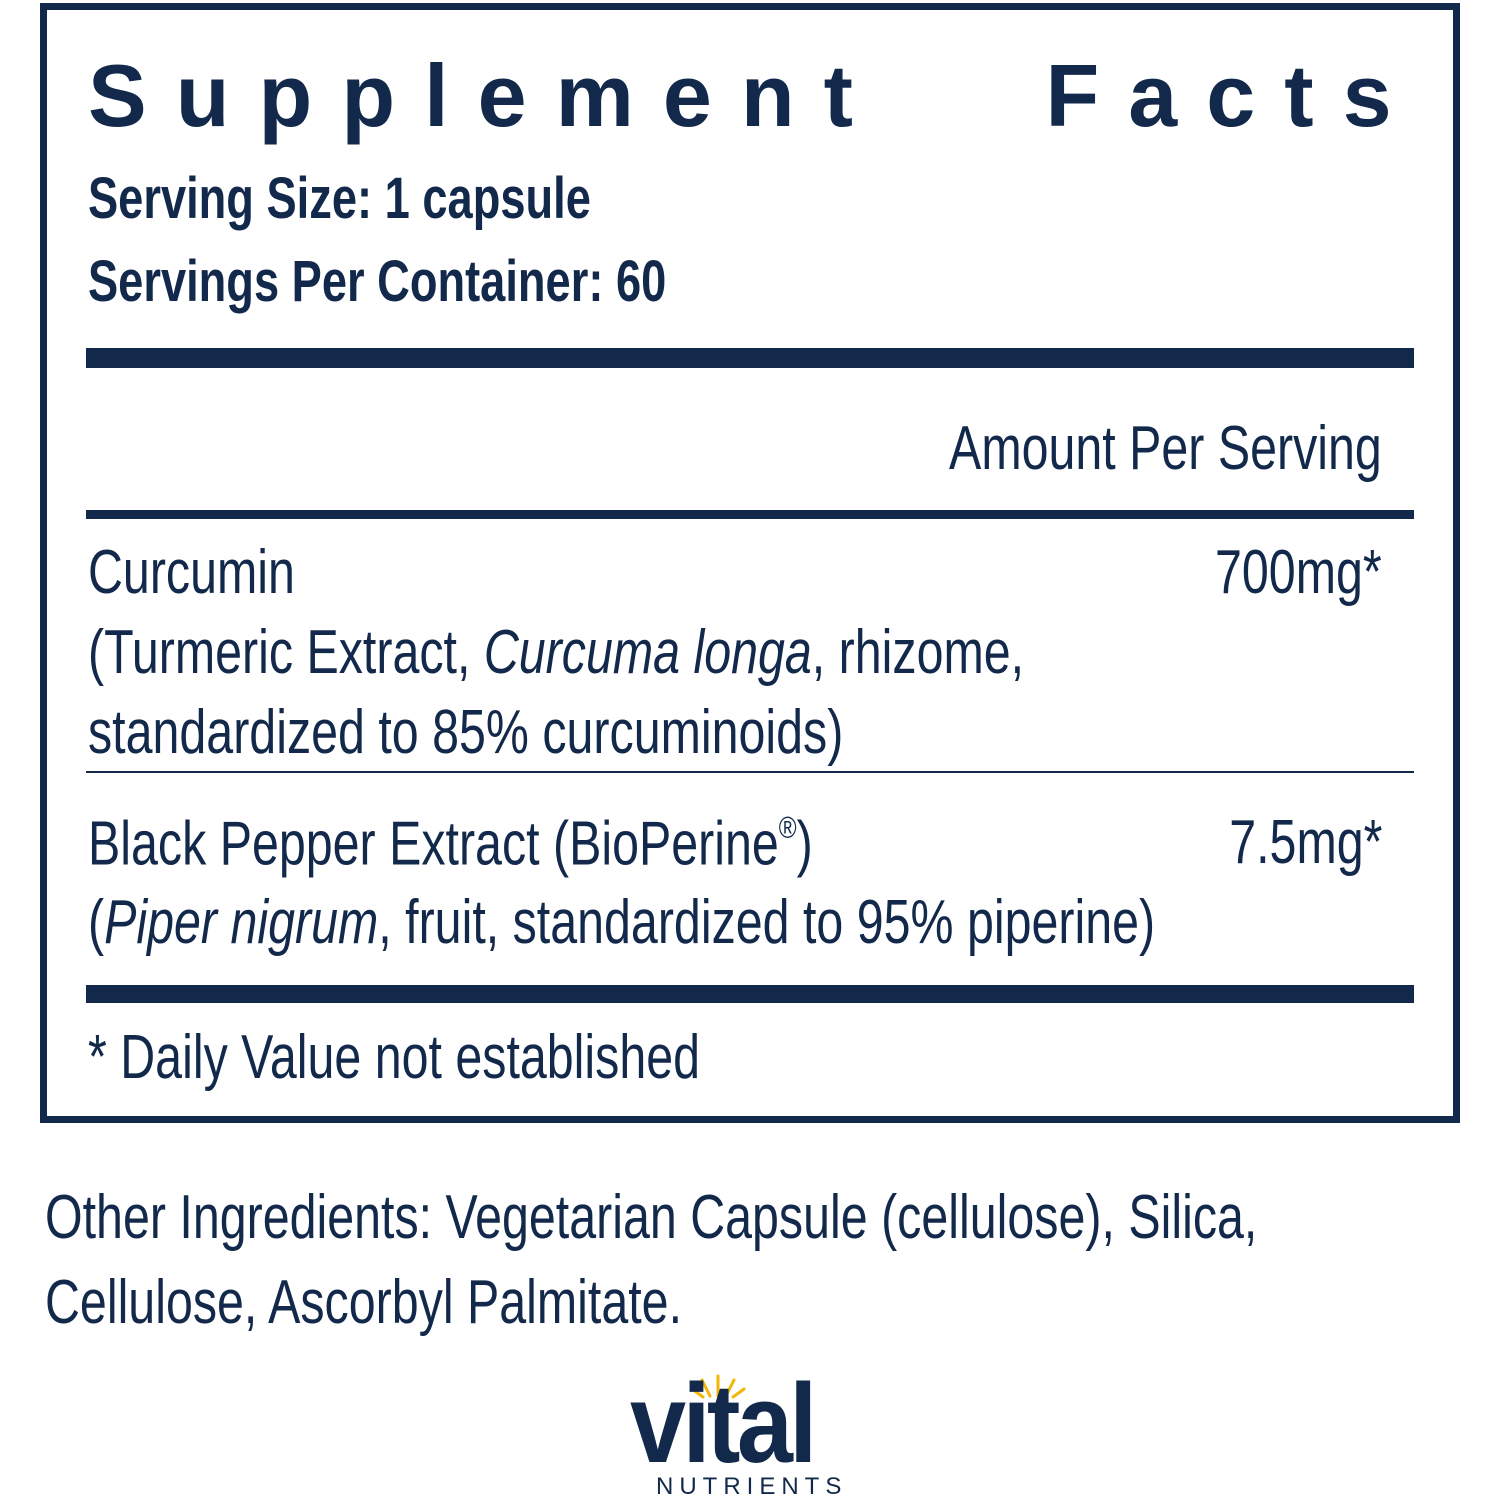 Image resolution: width=1500 pixels, height=1500 pixels. I want to click on logo-tagline: NUTRIENTS, so click(752, 1486).